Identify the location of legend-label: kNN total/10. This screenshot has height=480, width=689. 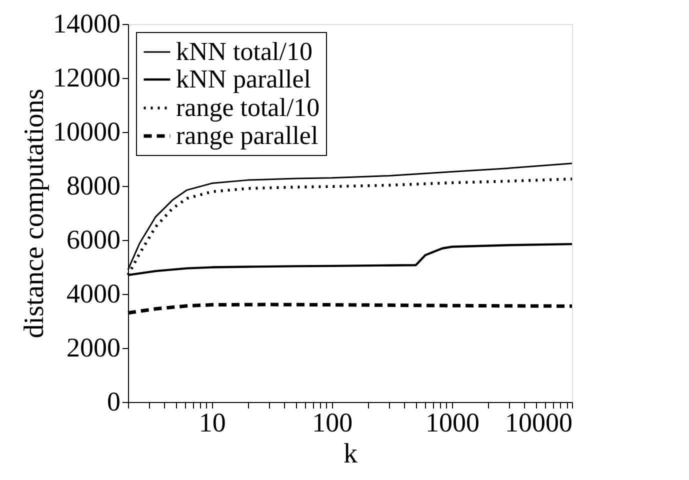
(244, 51).